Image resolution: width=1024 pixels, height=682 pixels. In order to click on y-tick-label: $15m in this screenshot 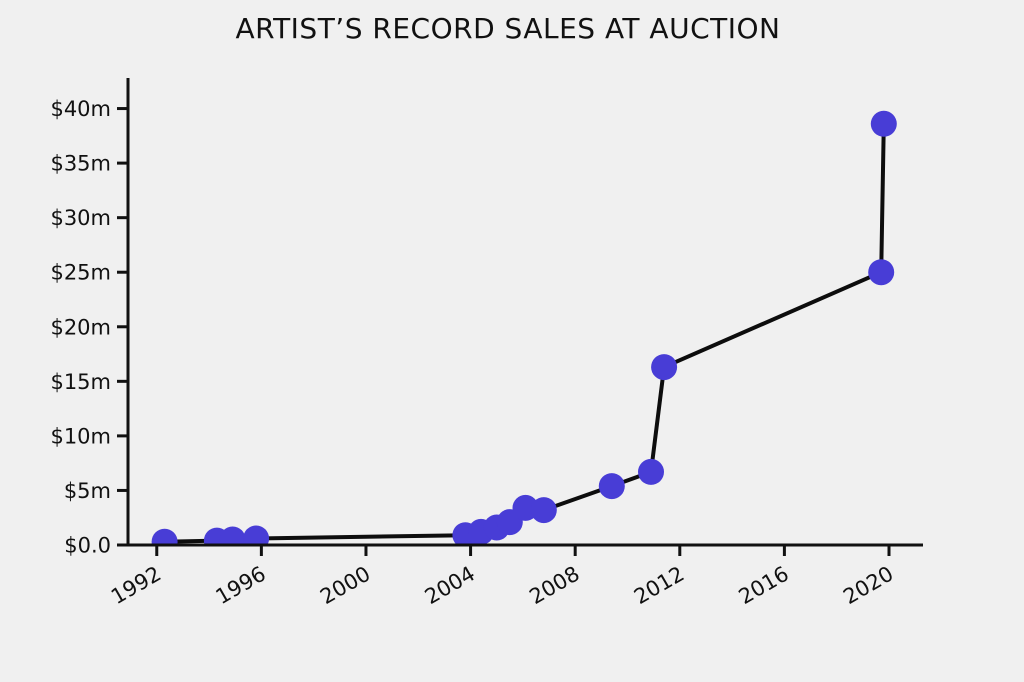, I will do `click(80, 382)`.